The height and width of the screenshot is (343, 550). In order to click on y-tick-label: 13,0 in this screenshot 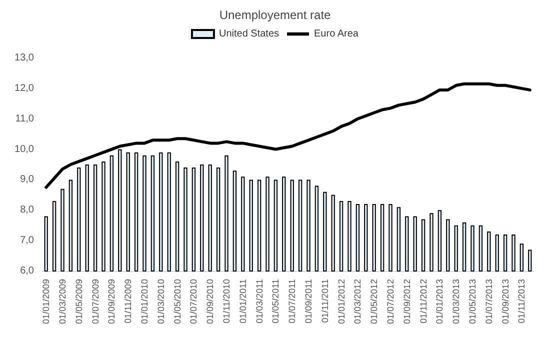, I will do `click(24, 58)`.